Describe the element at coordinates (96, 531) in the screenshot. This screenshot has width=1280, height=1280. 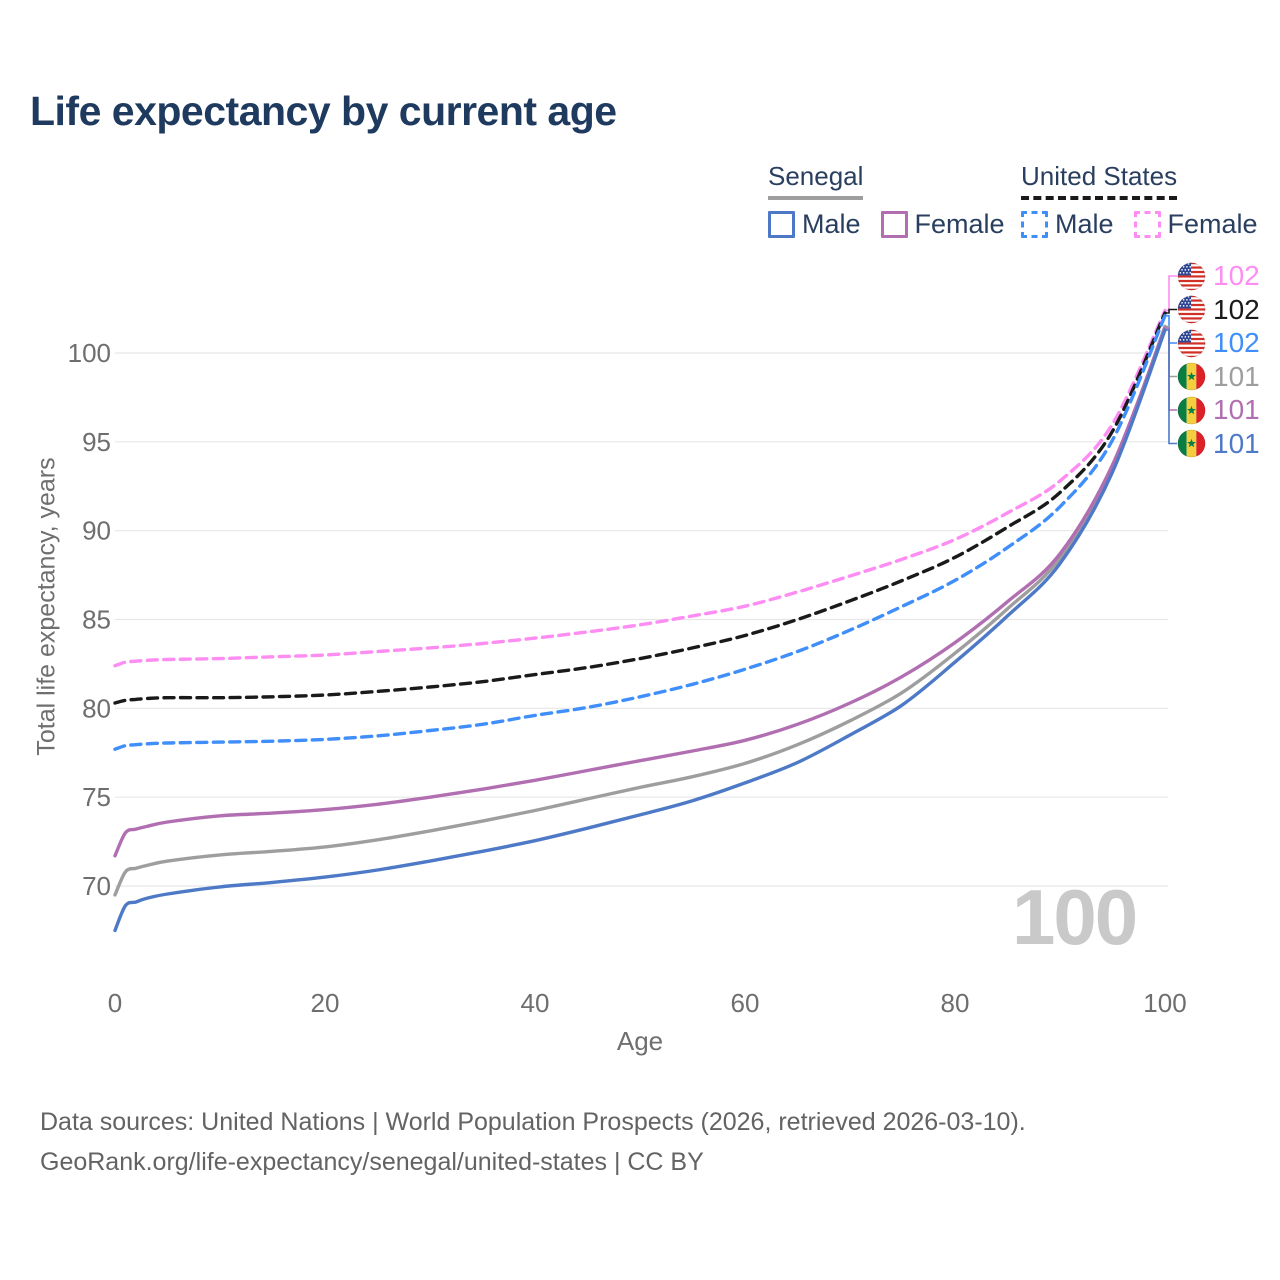
I see `y-tick-label: 90` at that location.